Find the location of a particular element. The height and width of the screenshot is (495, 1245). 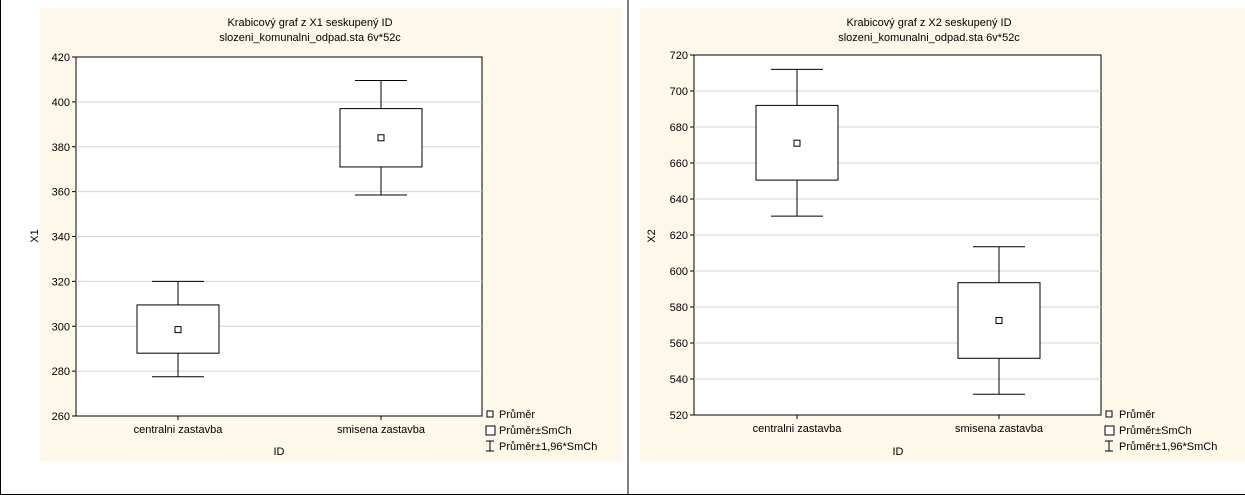

chart-title: Krabicový graf z X2 seskupený ID is located at coordinates (928, 23).